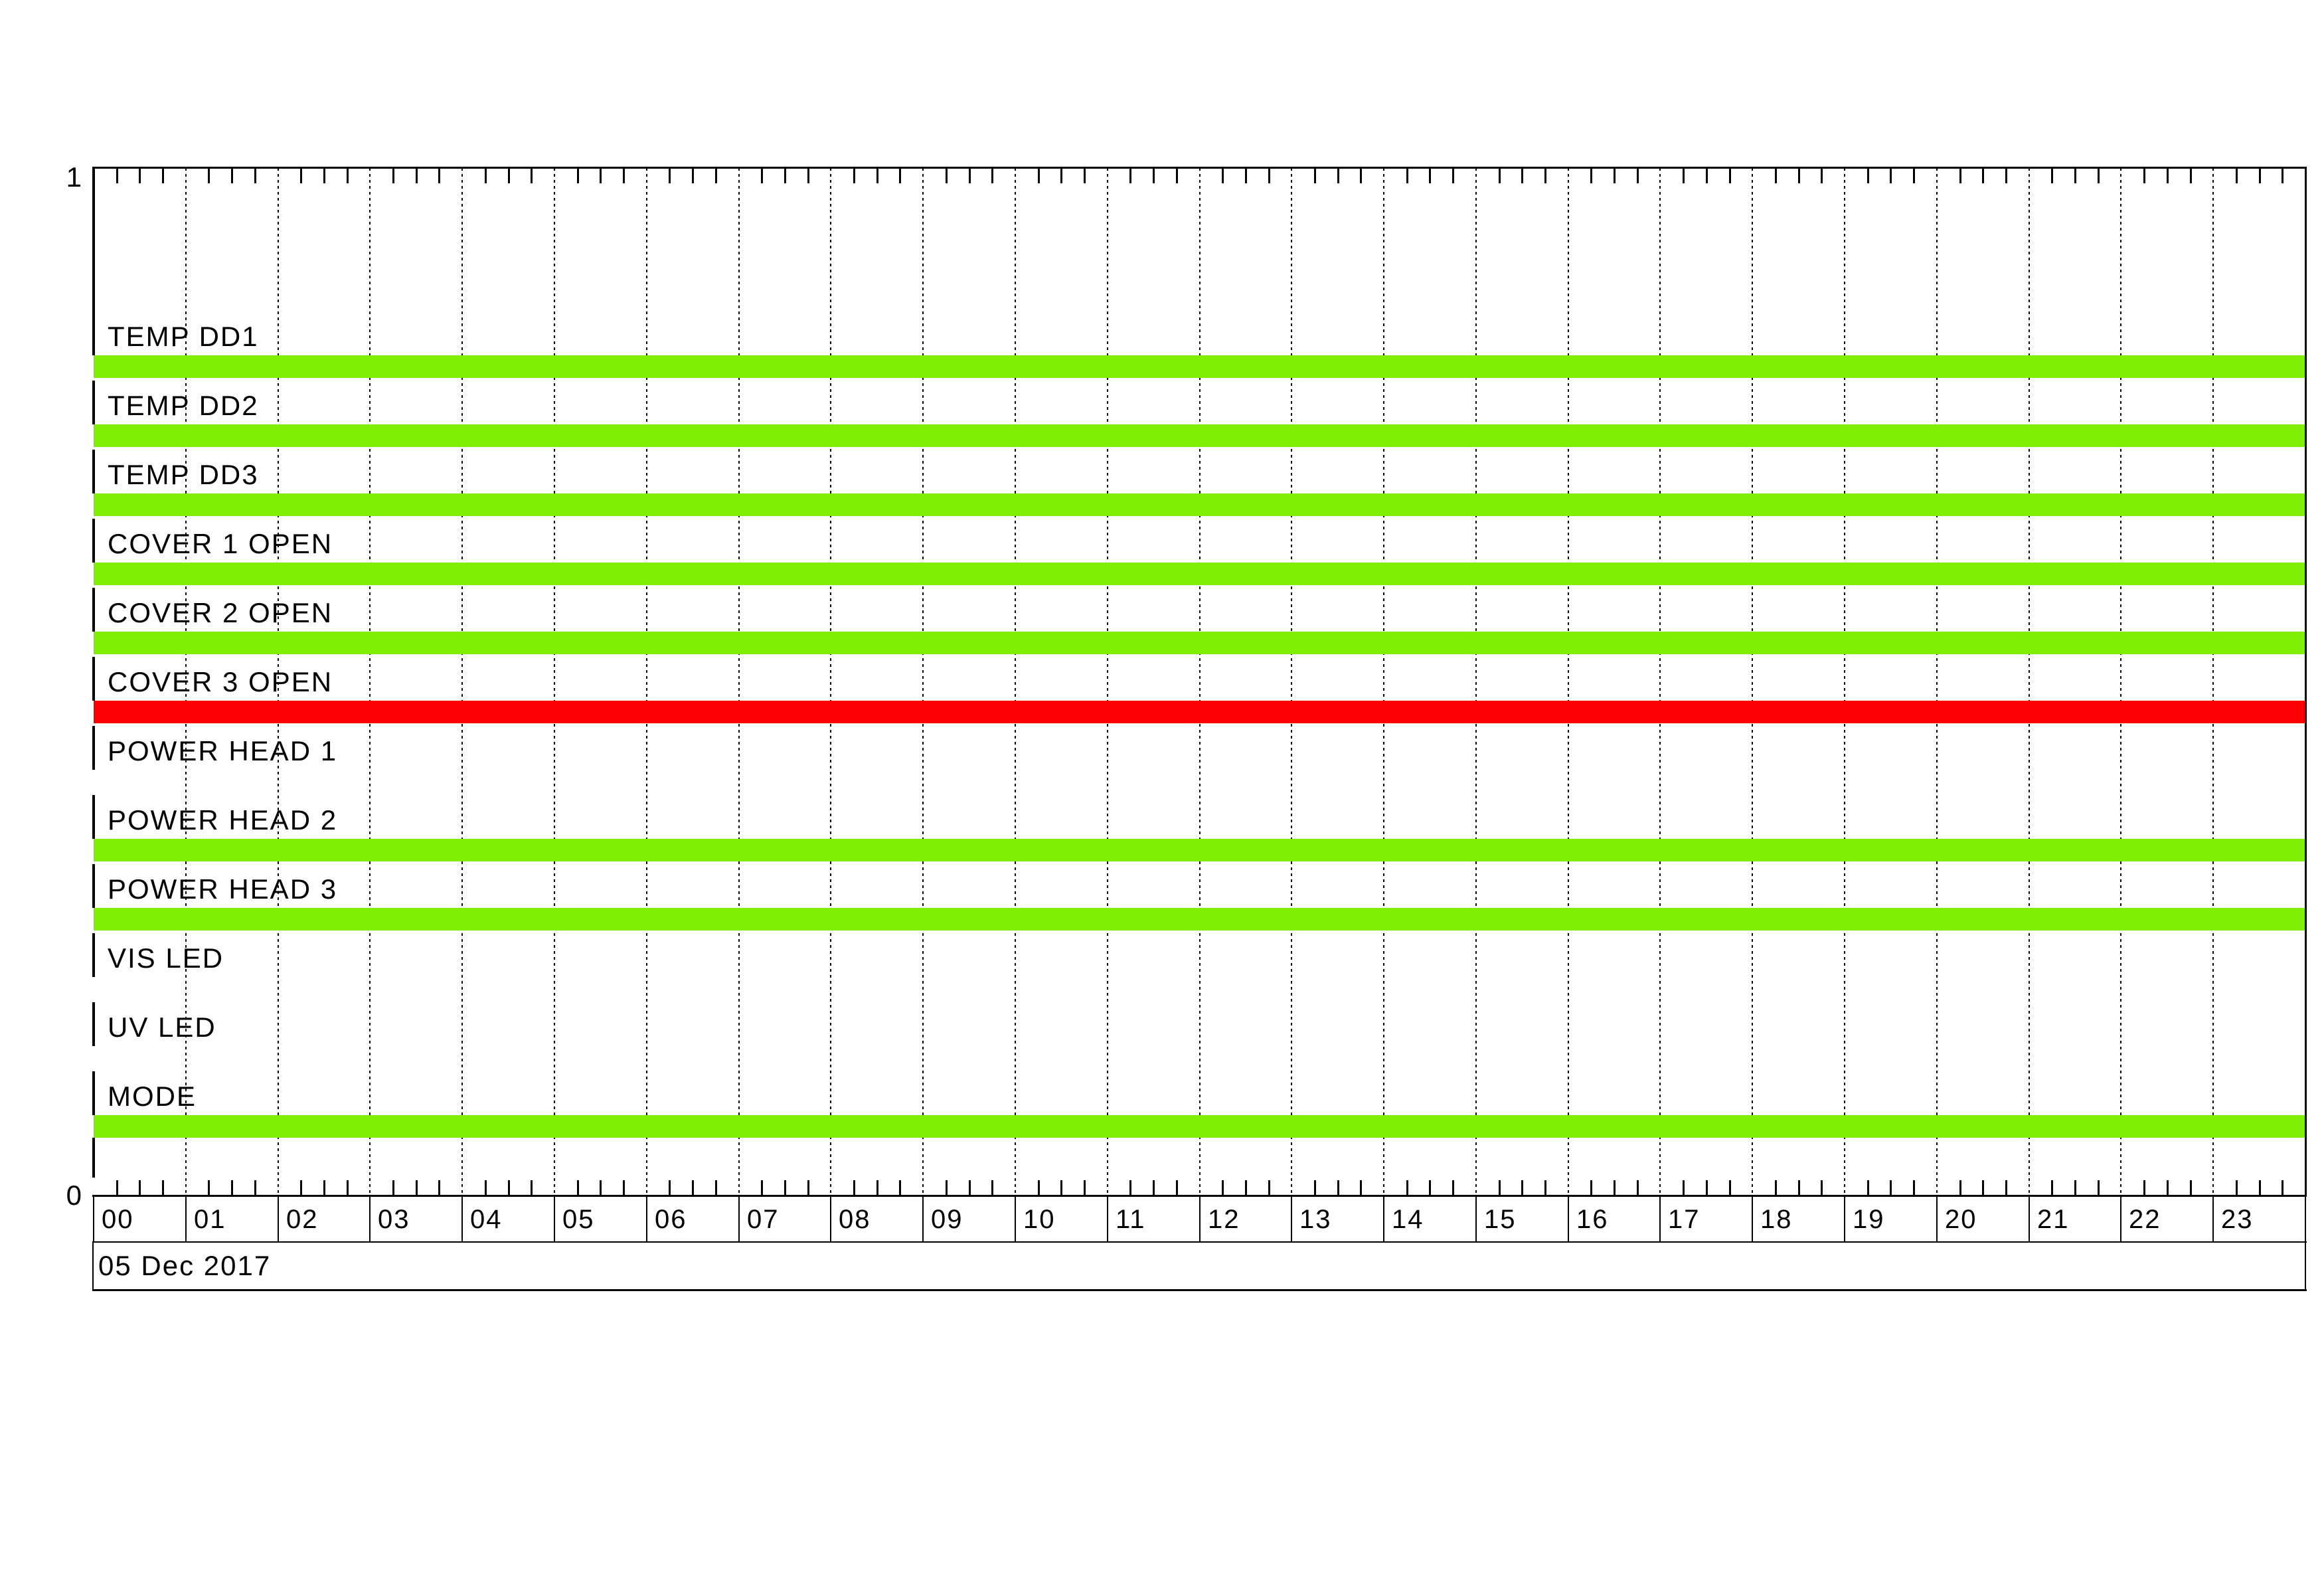 The width and height of the screenshot is (2324, 1594). What do you see at coordinates (671, 1219) in the screenshot?
I see `hour-label: 06` at bounding box center [671, 1219].